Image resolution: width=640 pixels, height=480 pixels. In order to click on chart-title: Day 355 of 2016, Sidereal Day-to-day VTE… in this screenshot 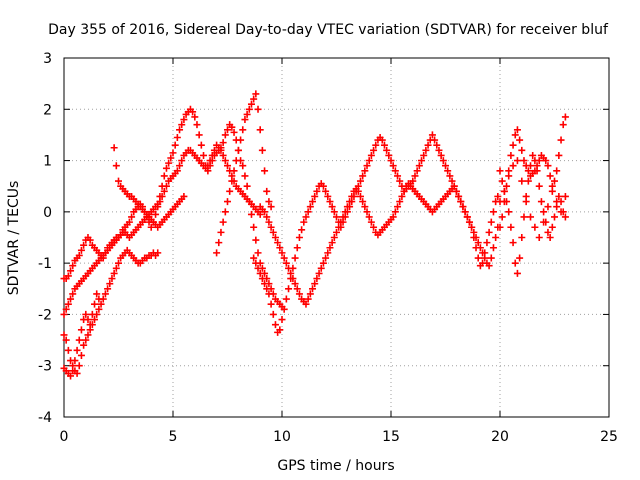, I will do `click(328, 30)`.